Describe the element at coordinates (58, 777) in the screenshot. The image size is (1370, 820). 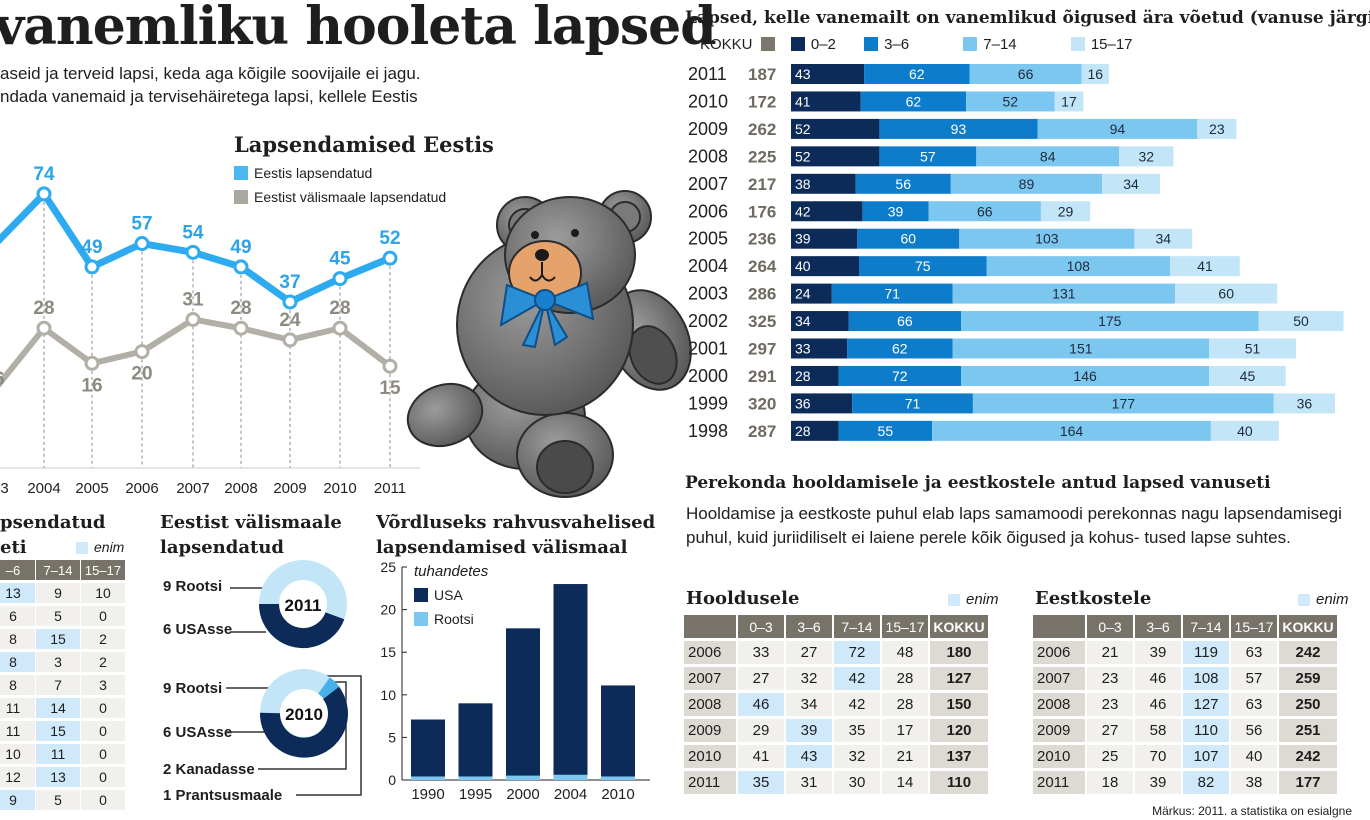
I see `table-cell: 13` at that location.